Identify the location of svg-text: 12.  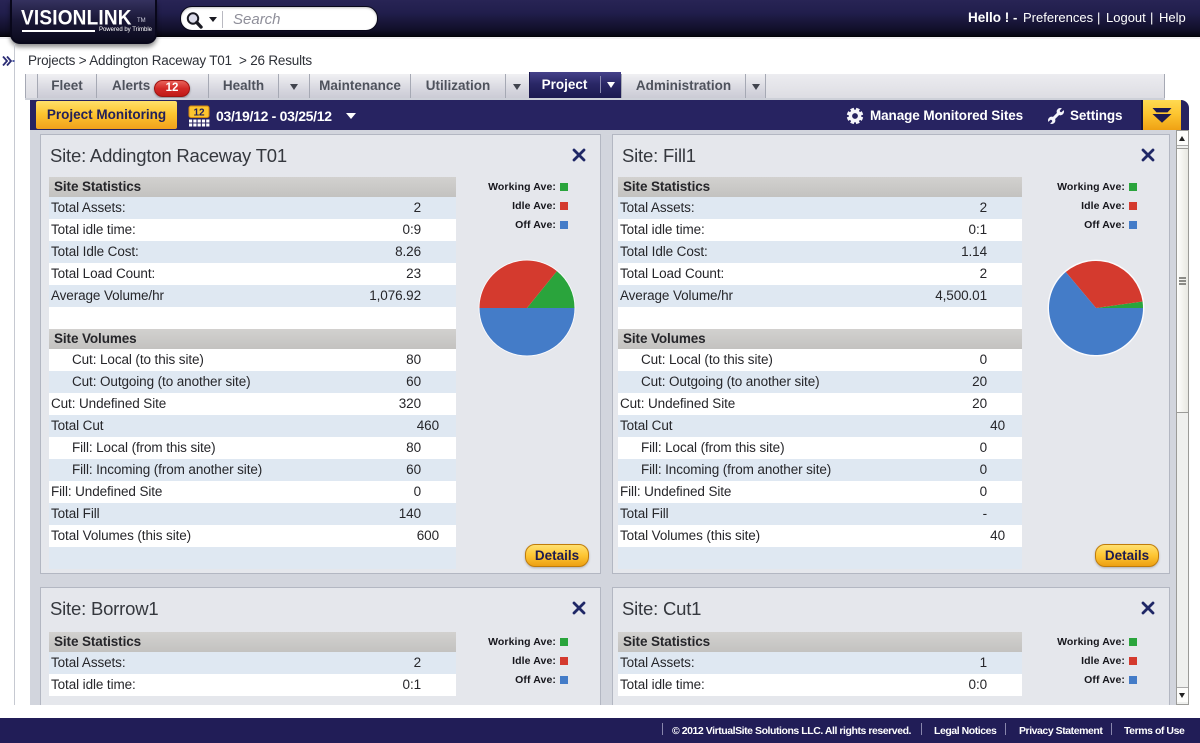
(199, 113).